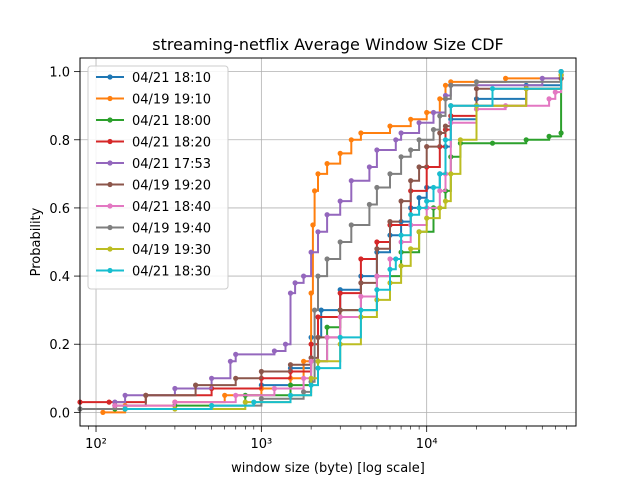 The height and width of the screenshot is (480, 640). I want to click on y-tick-label: 0.0, so click(59, 413).